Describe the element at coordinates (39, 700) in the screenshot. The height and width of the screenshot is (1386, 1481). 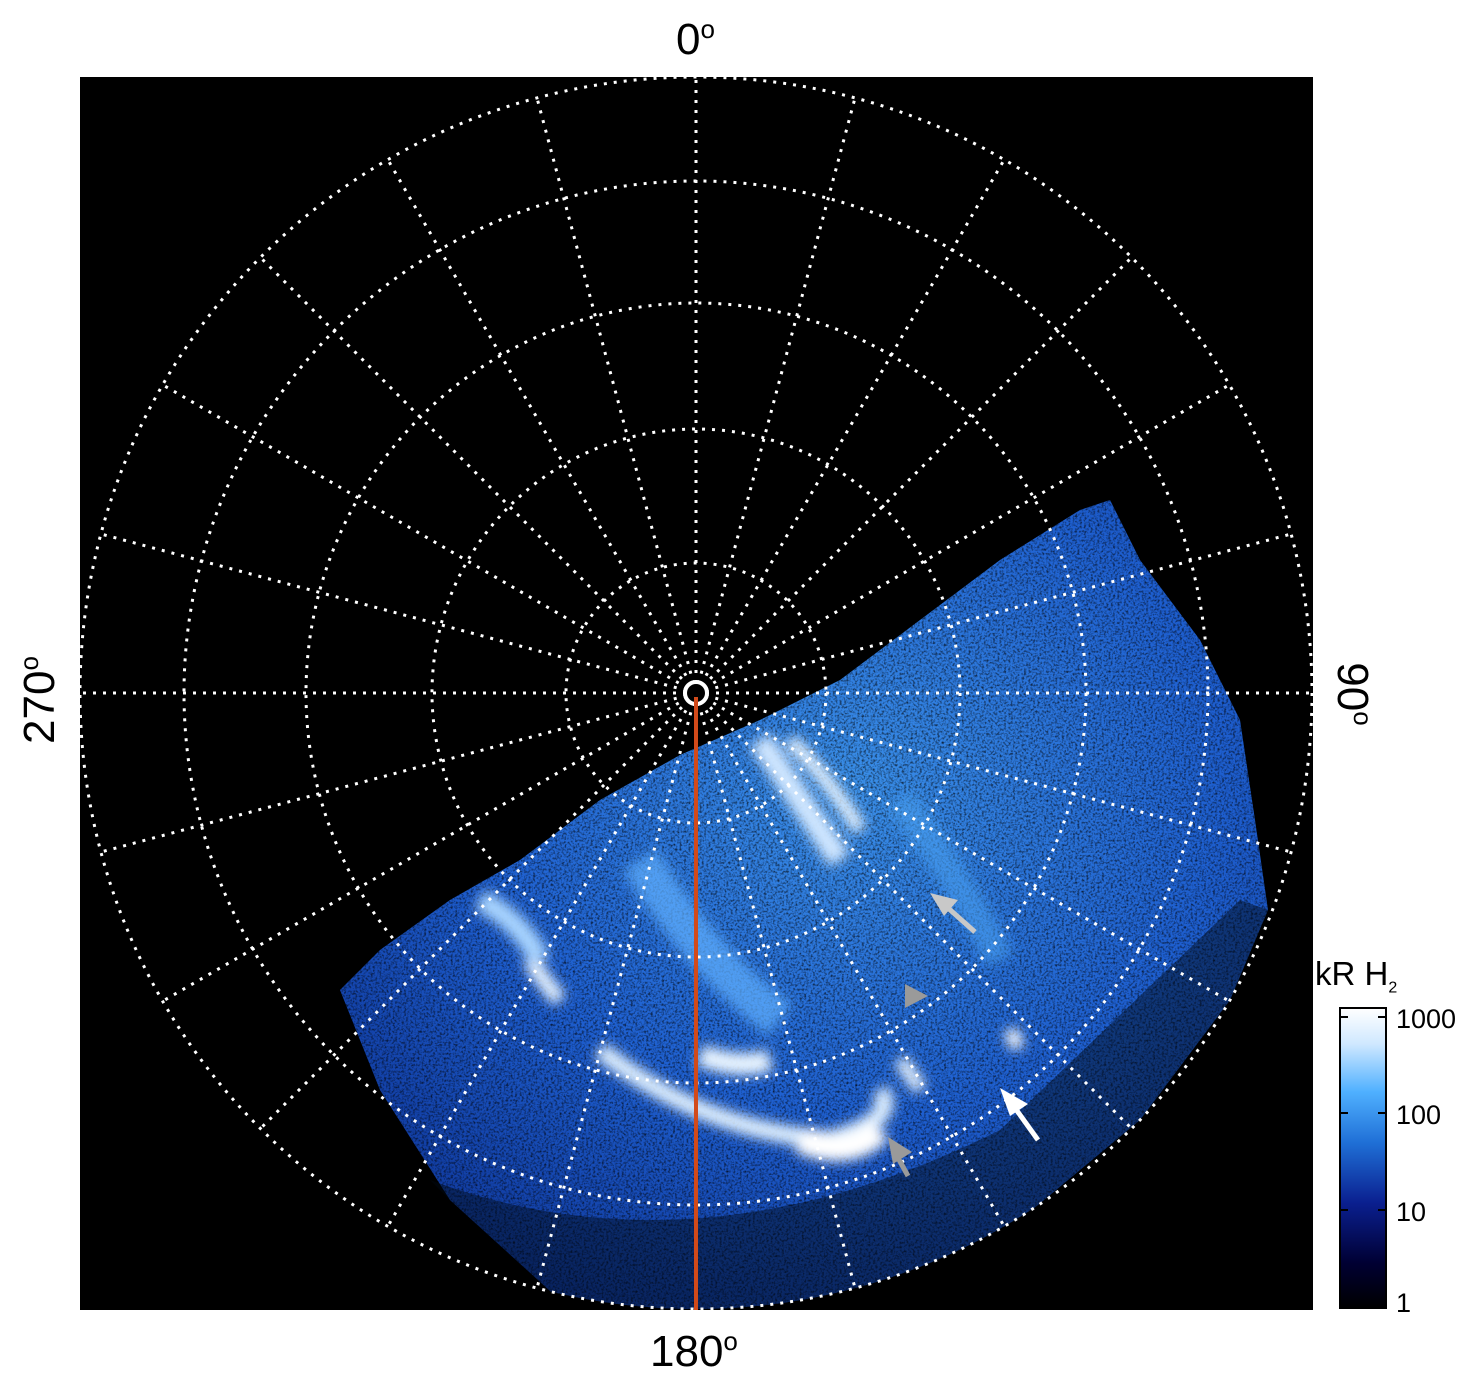
I see `axis-label-left: 270o` at that location.